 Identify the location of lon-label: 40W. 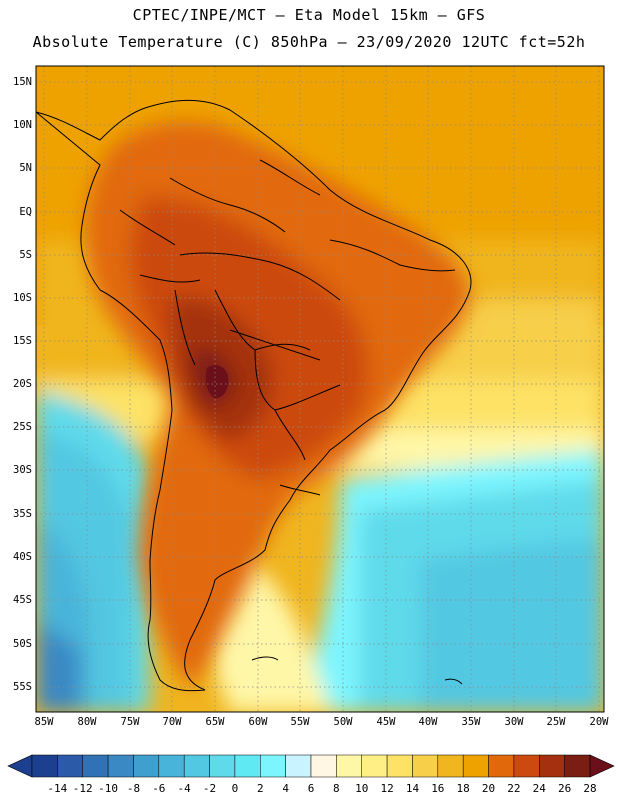
(428, 722).